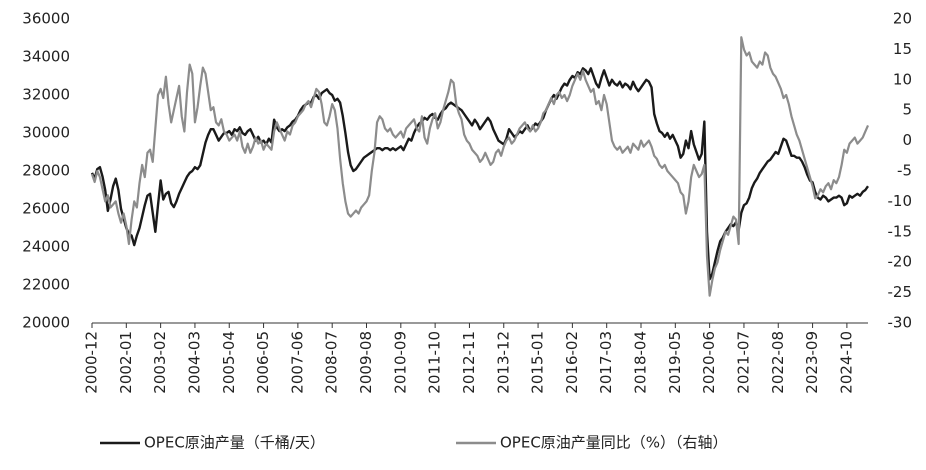 The image size is (926, 470). I want to click on x-tick-label: 2004-03, so click(194, 362).